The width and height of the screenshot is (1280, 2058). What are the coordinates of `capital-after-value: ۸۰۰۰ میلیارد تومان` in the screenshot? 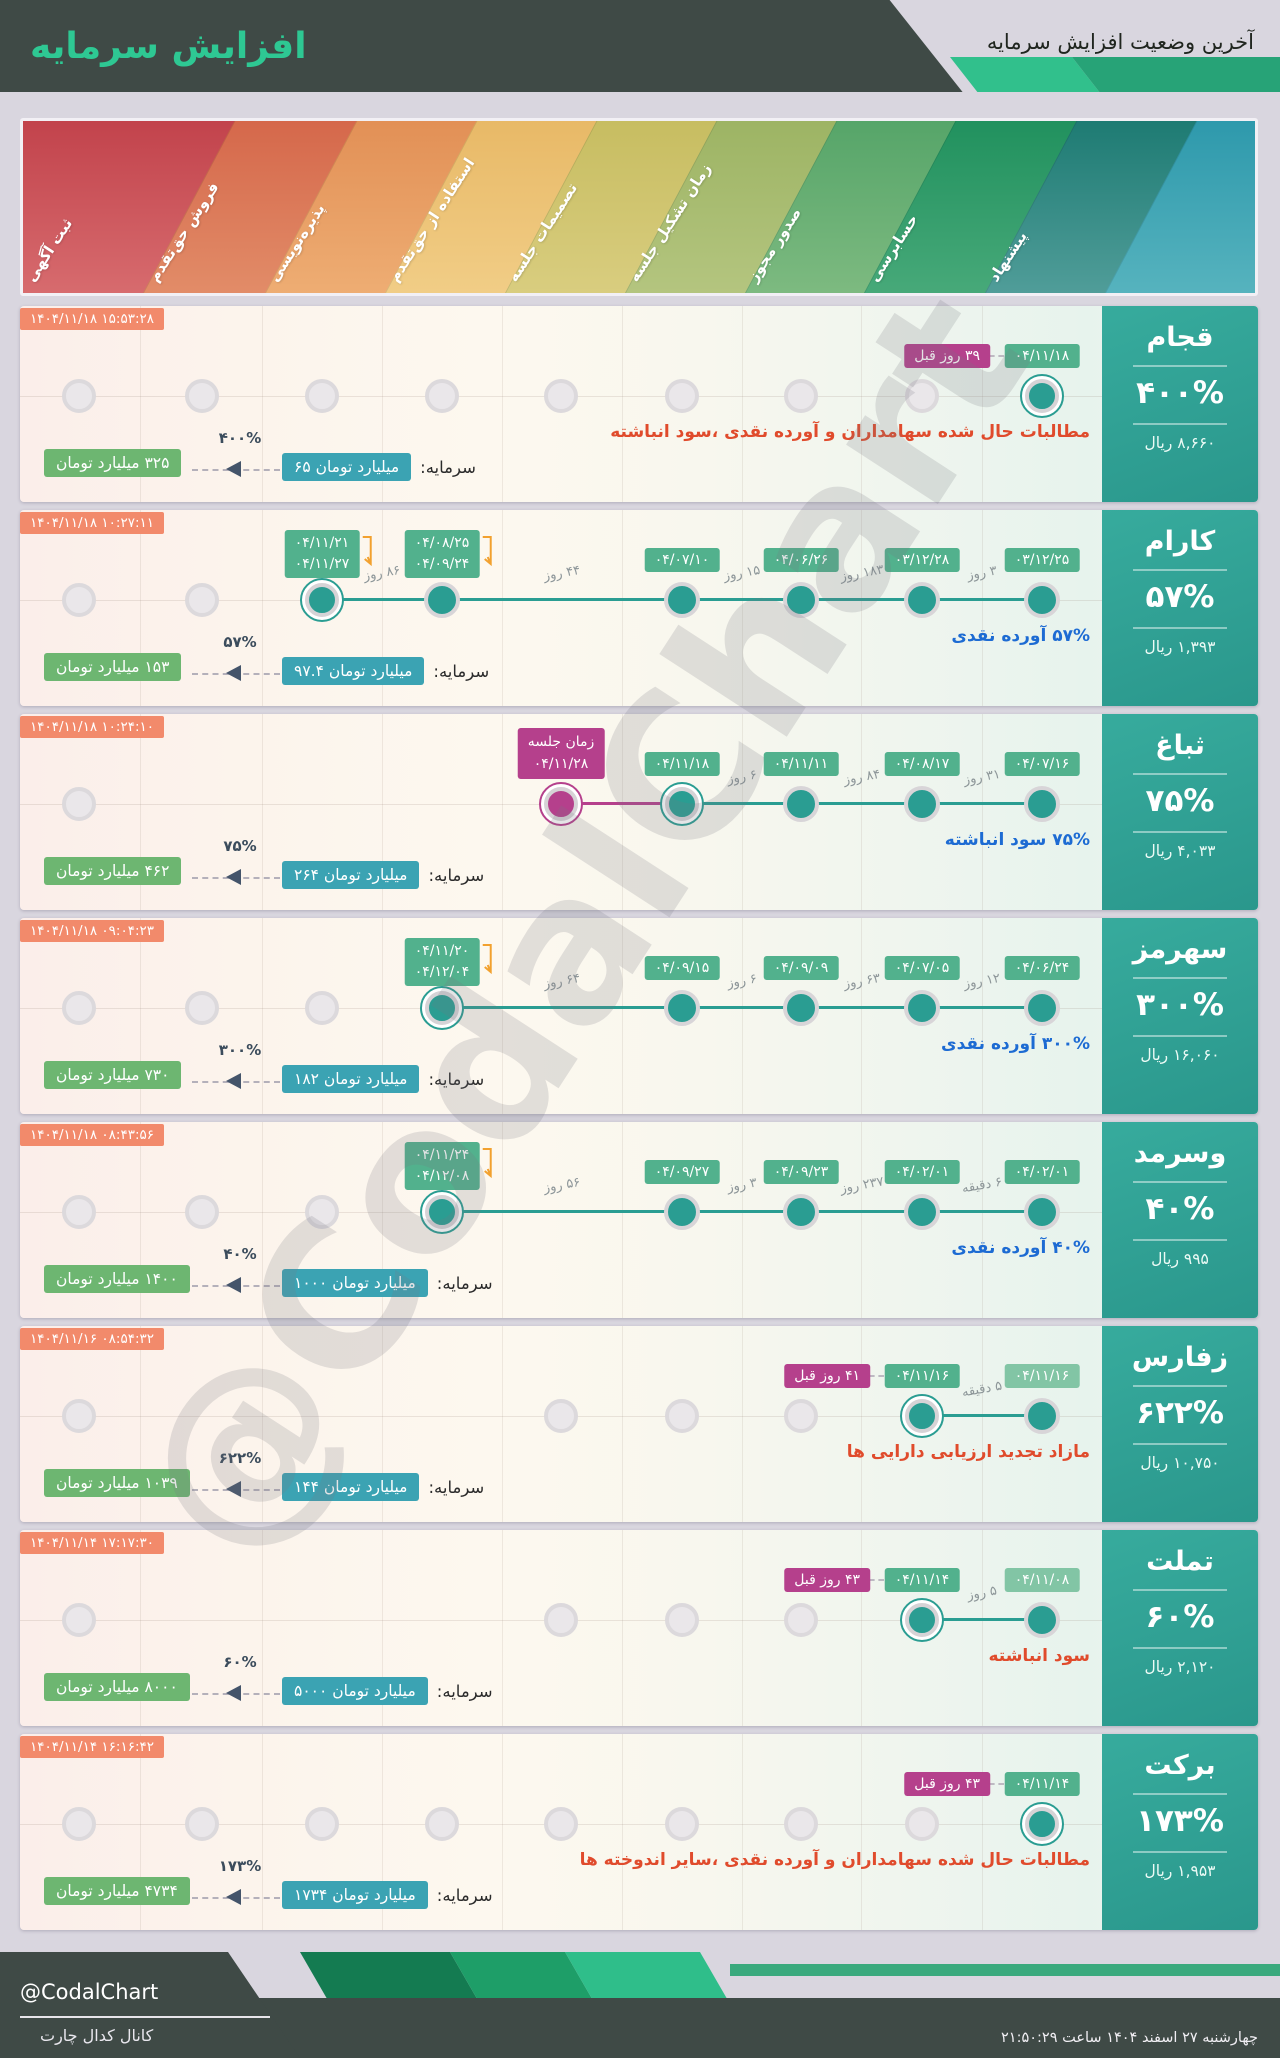 It's located at (117, 1687).